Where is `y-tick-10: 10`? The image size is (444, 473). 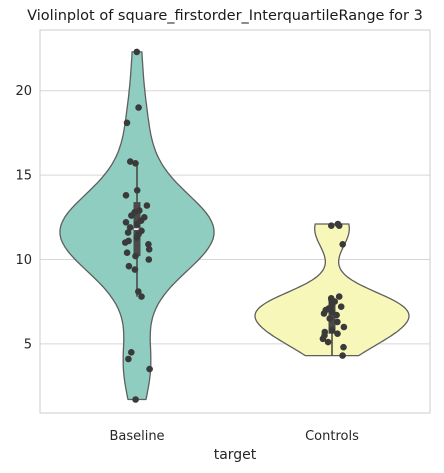 y-tick-10: 10 is located at coordinates (23, 260).